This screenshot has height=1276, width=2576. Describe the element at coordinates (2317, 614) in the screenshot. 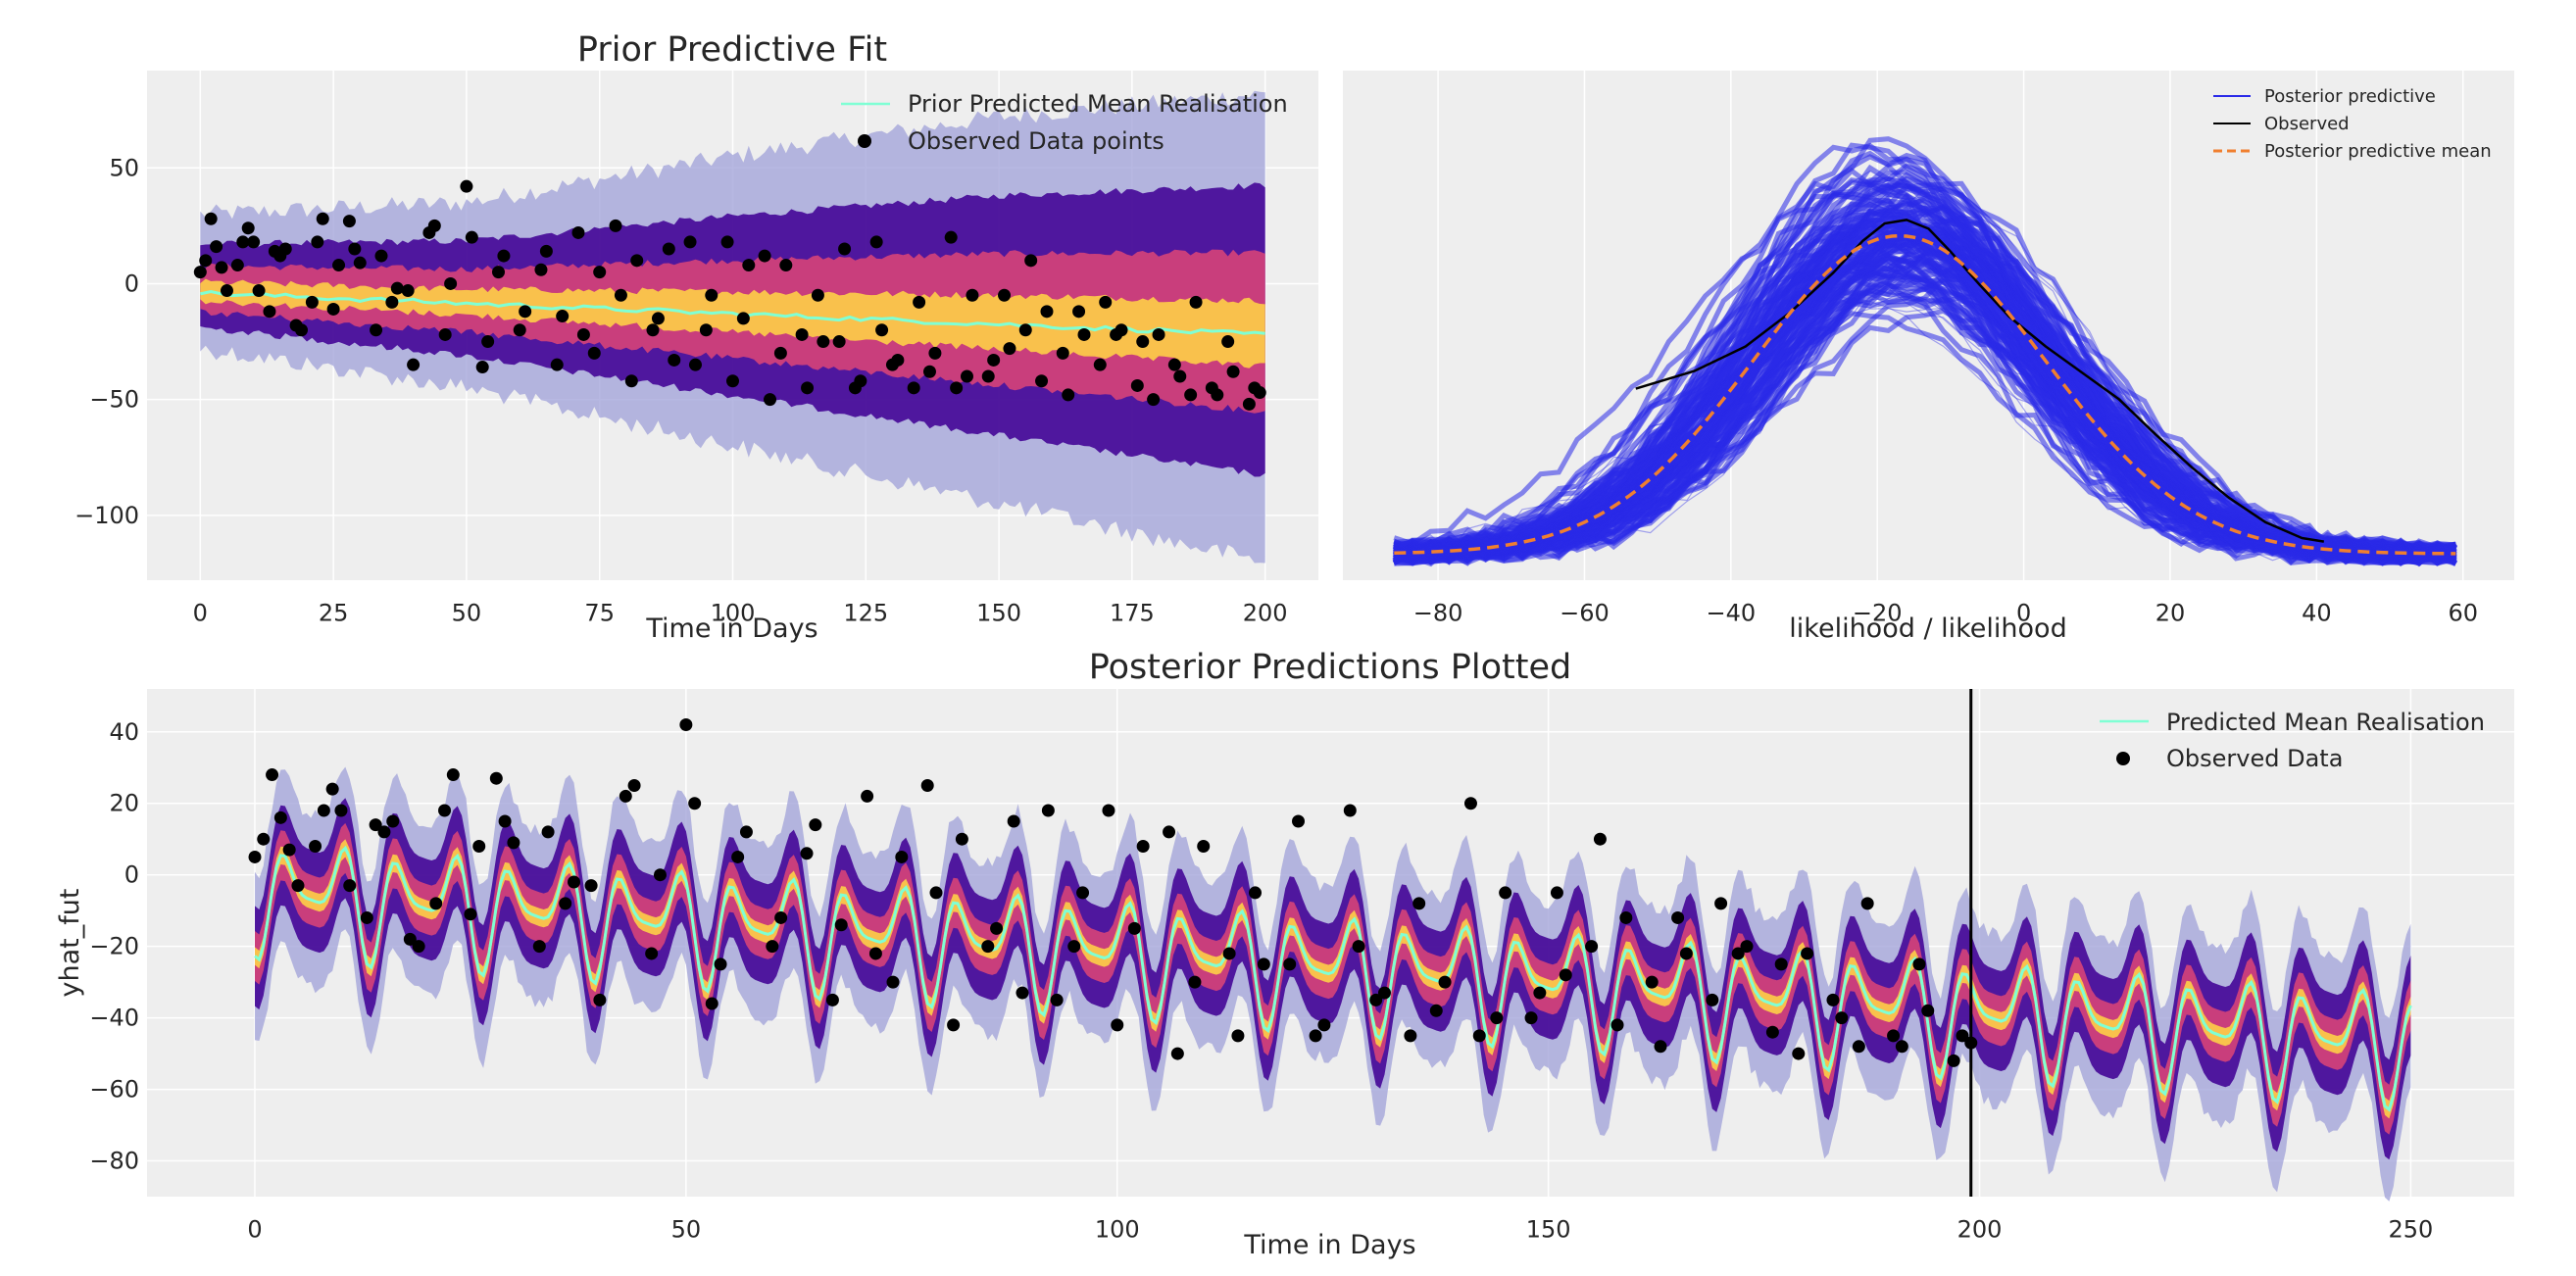

I see `ppc-x-tick-label: 40` at that location.